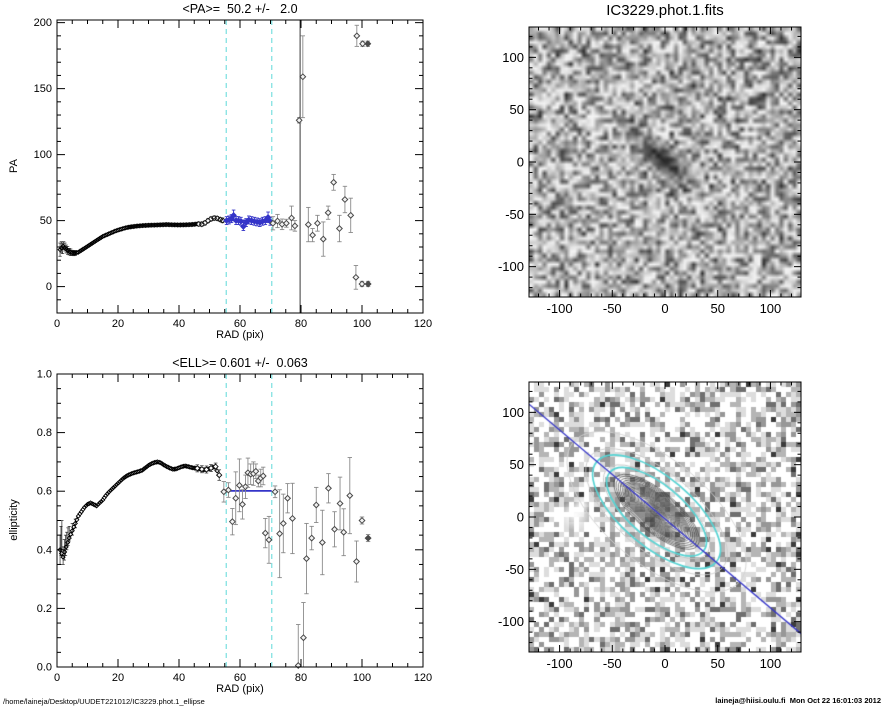 This screenshot has height=708, width=885. Describe the element at coordinates (14, 520) in the screenshot. I see `ell-yaxis-label: ellipticity` at that location.